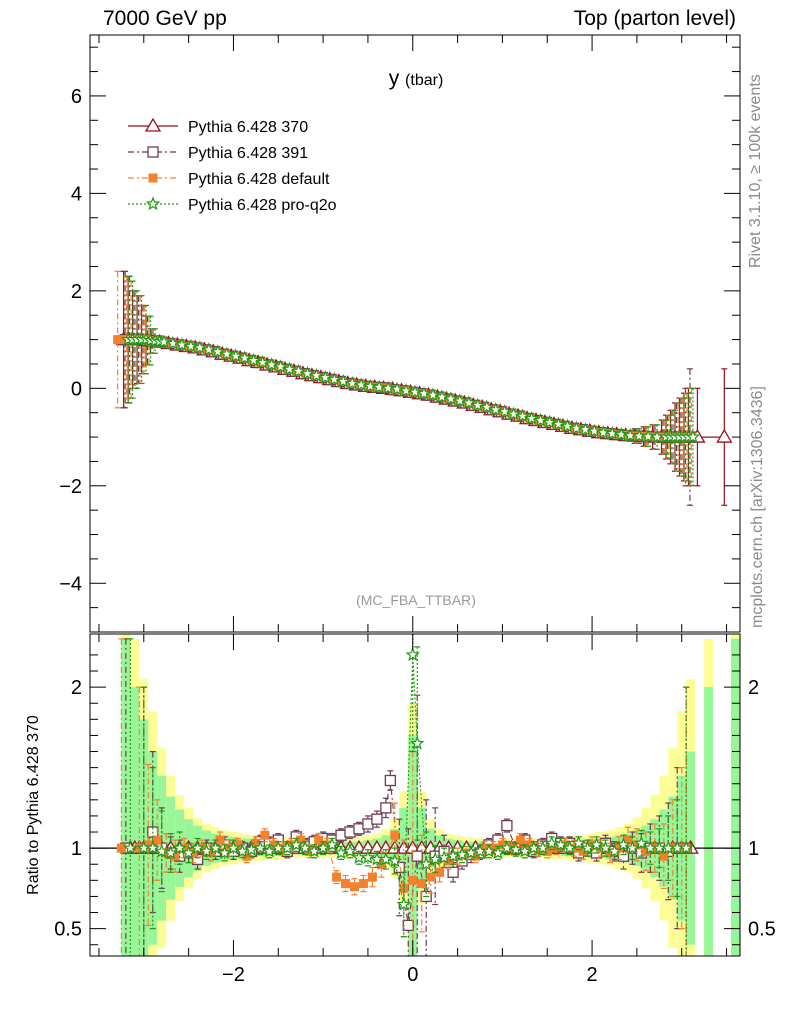 This screenshot has width=786, height=1024. I want to click on y-tick-label: 0, so click(76, 389).